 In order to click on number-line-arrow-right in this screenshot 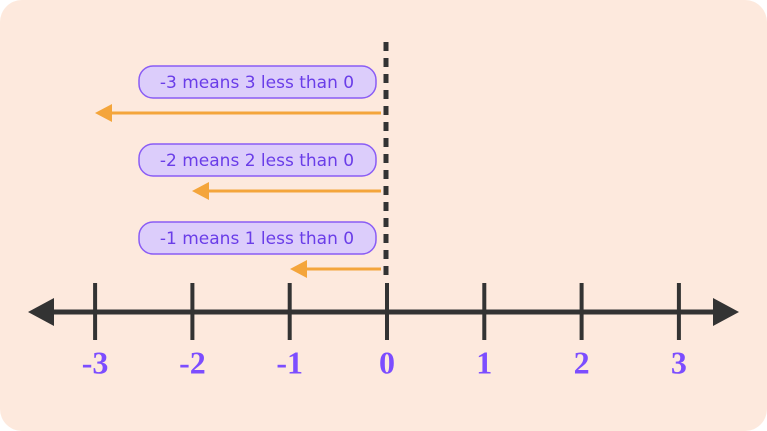, I will do `click(726, 312)`.